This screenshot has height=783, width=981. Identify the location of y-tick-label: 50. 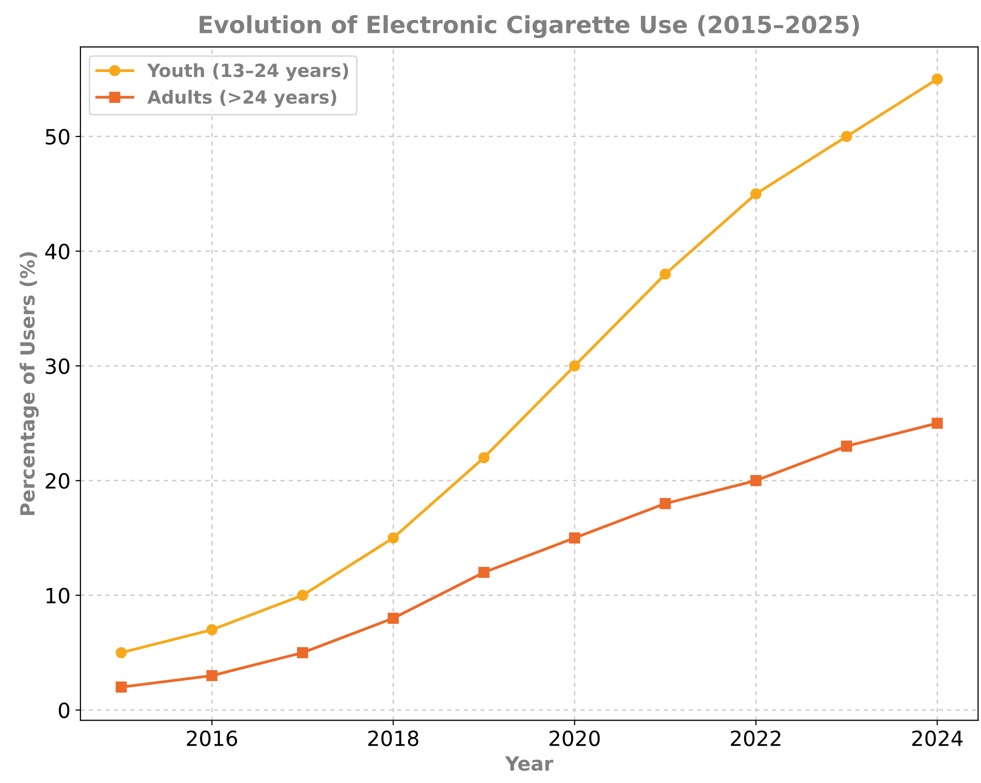
(58, 136).